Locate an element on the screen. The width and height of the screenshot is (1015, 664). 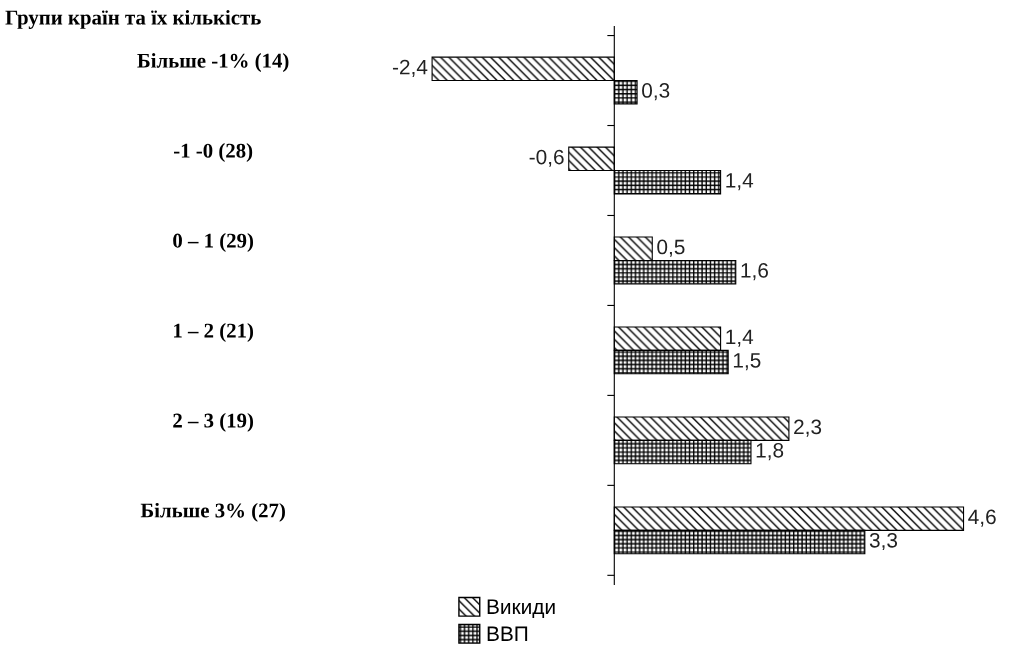
data-label: 1,8 is located at coordinates (770, 451).